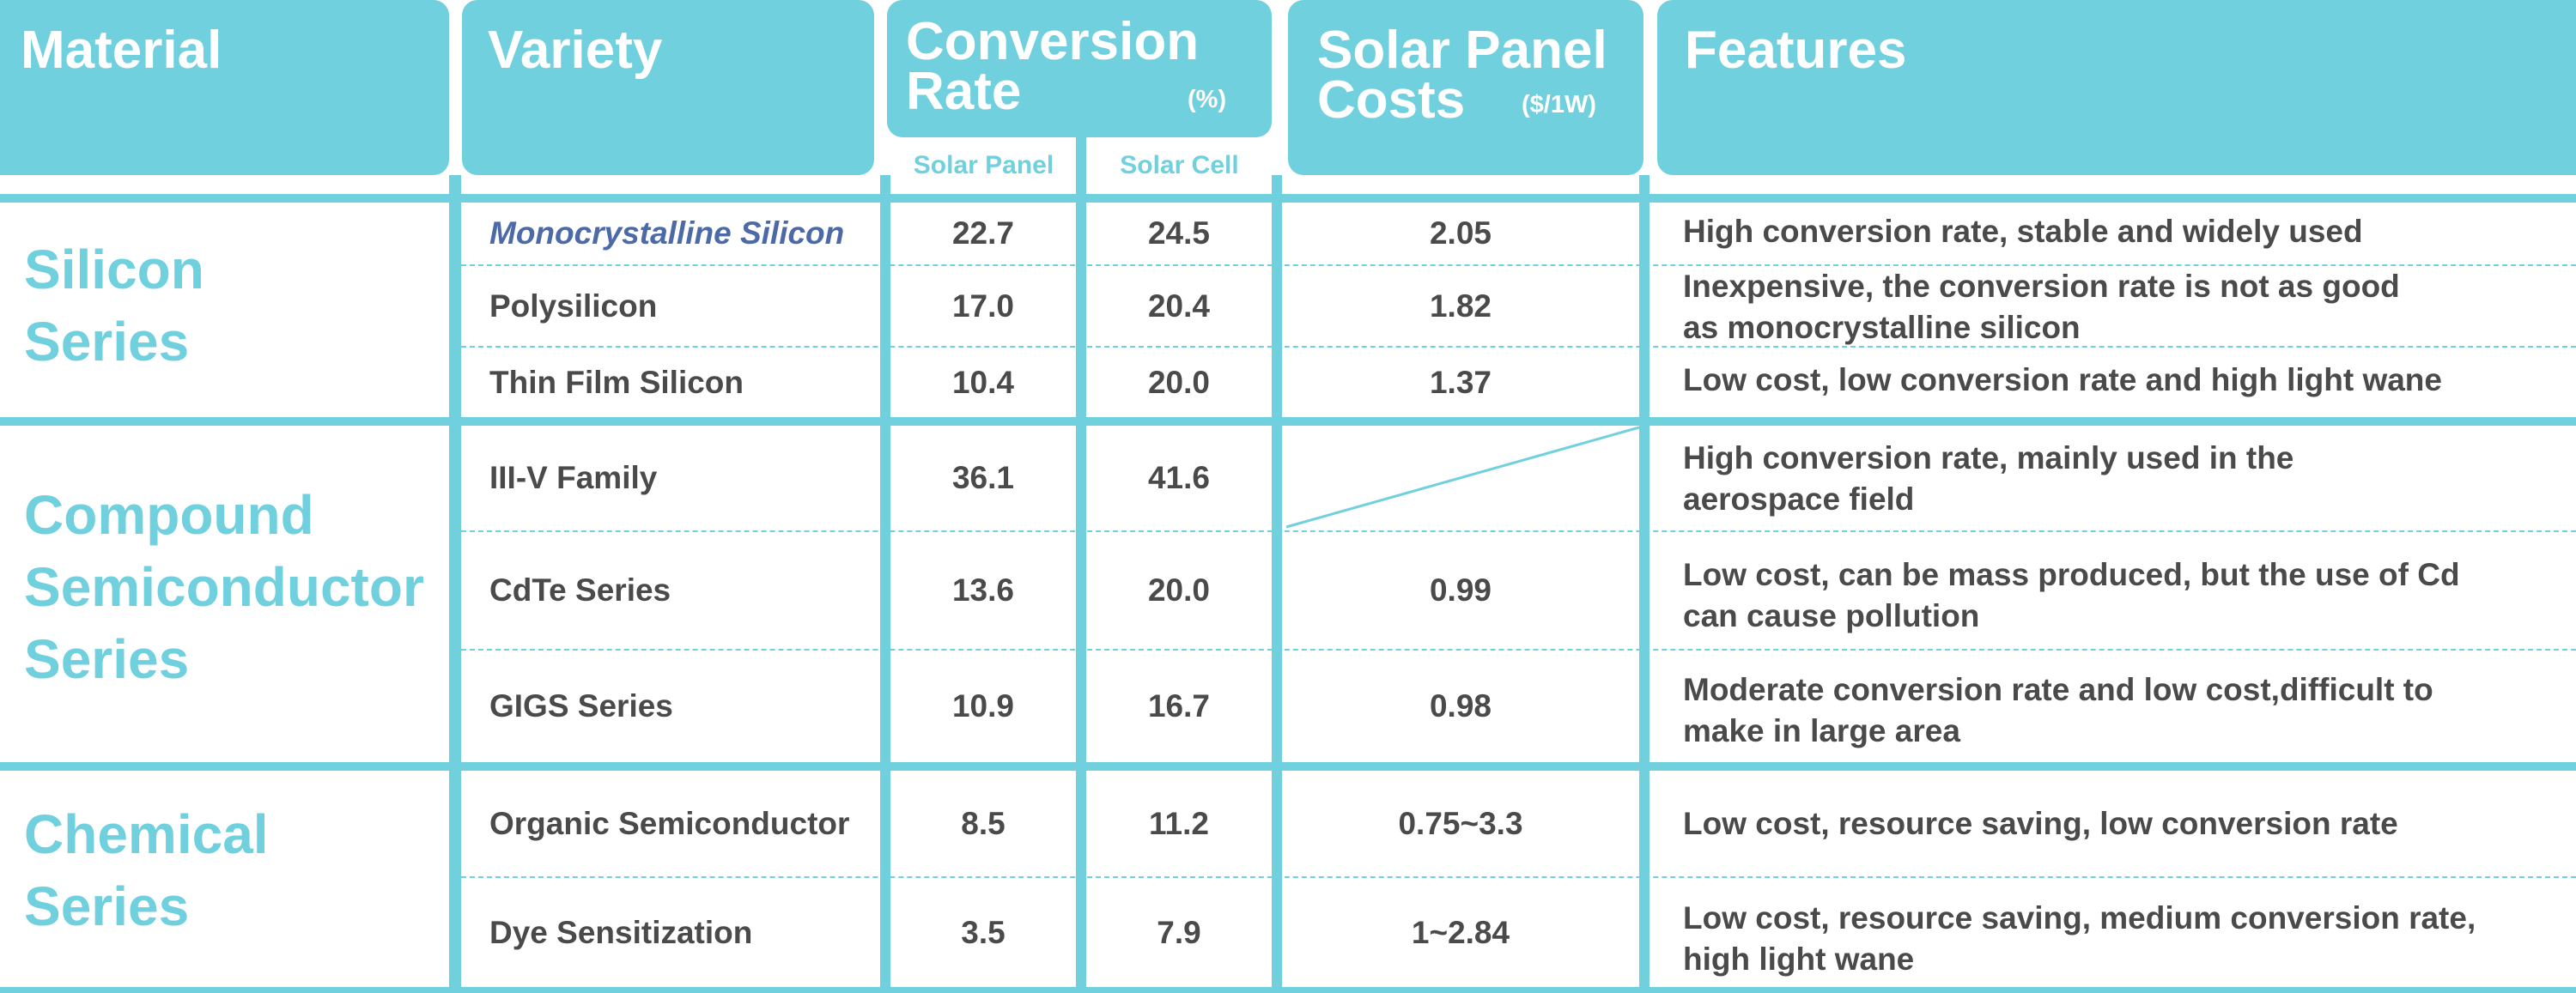 The height and width of the screenshot is (993, 2576). Describe the element at coordinates (146, 834) in the screenshot. I see `material-group-label: Chemical` at that location.